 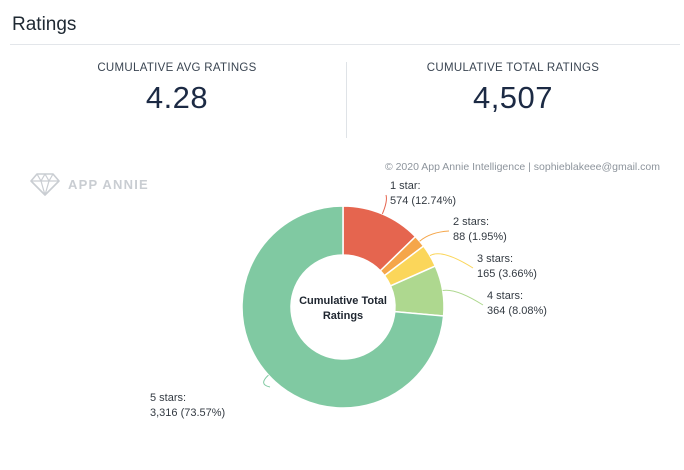 What do you see at coordinates (187, 413) in the screenshot?
I see `slice-value-label-5: 3,316 (73.57%)` at bounding box center [187, 413].